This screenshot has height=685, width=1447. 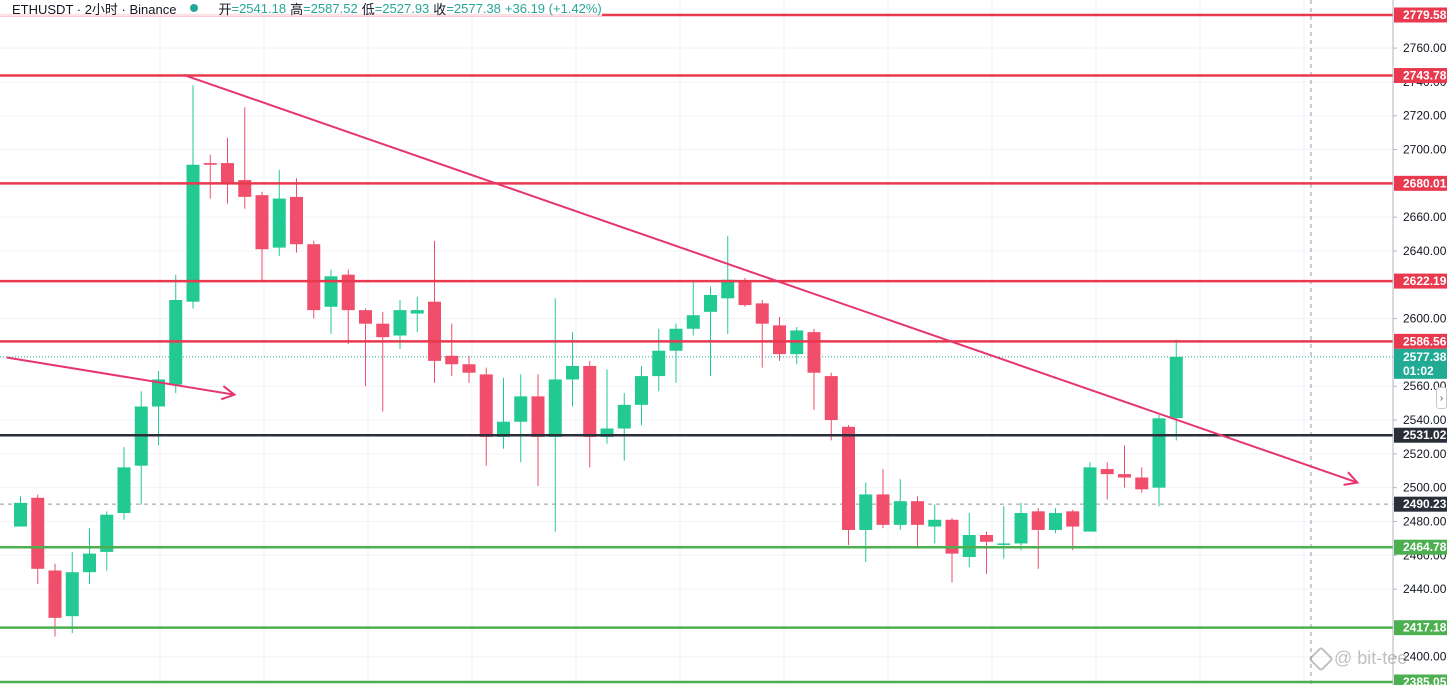 What do you see at coordinates (553, 8) in the screenshot?
I see `change-value: +36.19 (+1.42%)` at bounding box center [553, 8].